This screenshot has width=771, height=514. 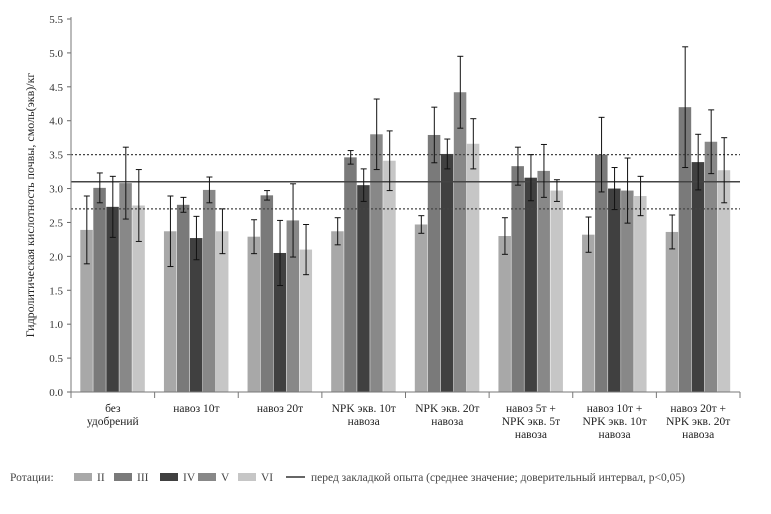 What do you see at coordinates (56, 257) in the screenshot?
I see `y-tick-label: 2.0` at bounding box center [56, 257].